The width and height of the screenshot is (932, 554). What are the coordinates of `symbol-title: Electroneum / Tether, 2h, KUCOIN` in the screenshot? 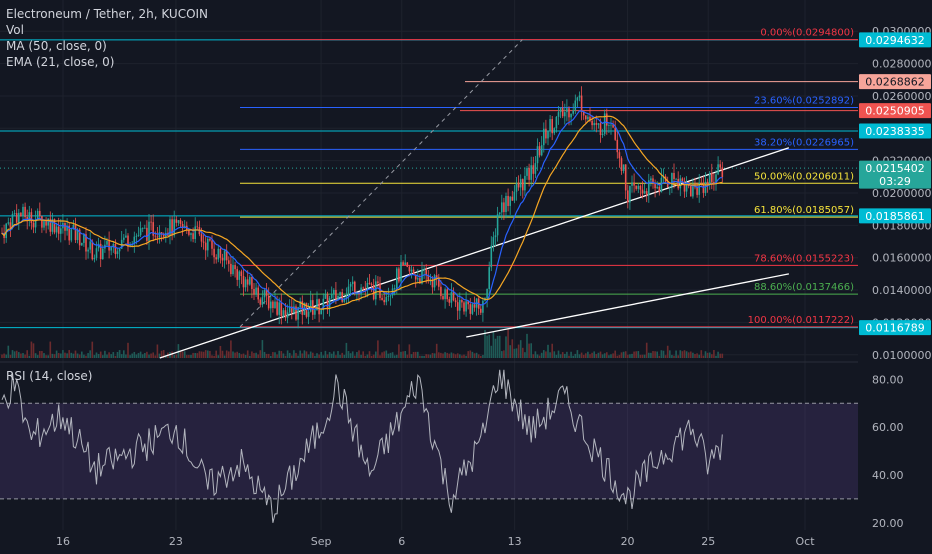 It's located at (107, 14).